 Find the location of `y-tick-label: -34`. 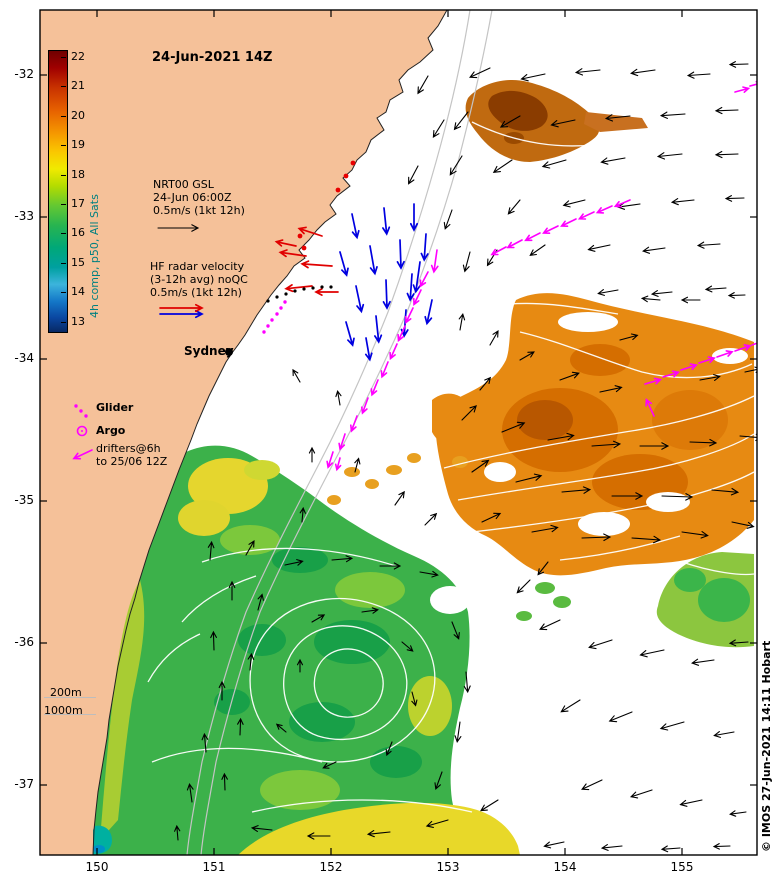

y-tick-label: -34 is located at coordinates (24, 358).